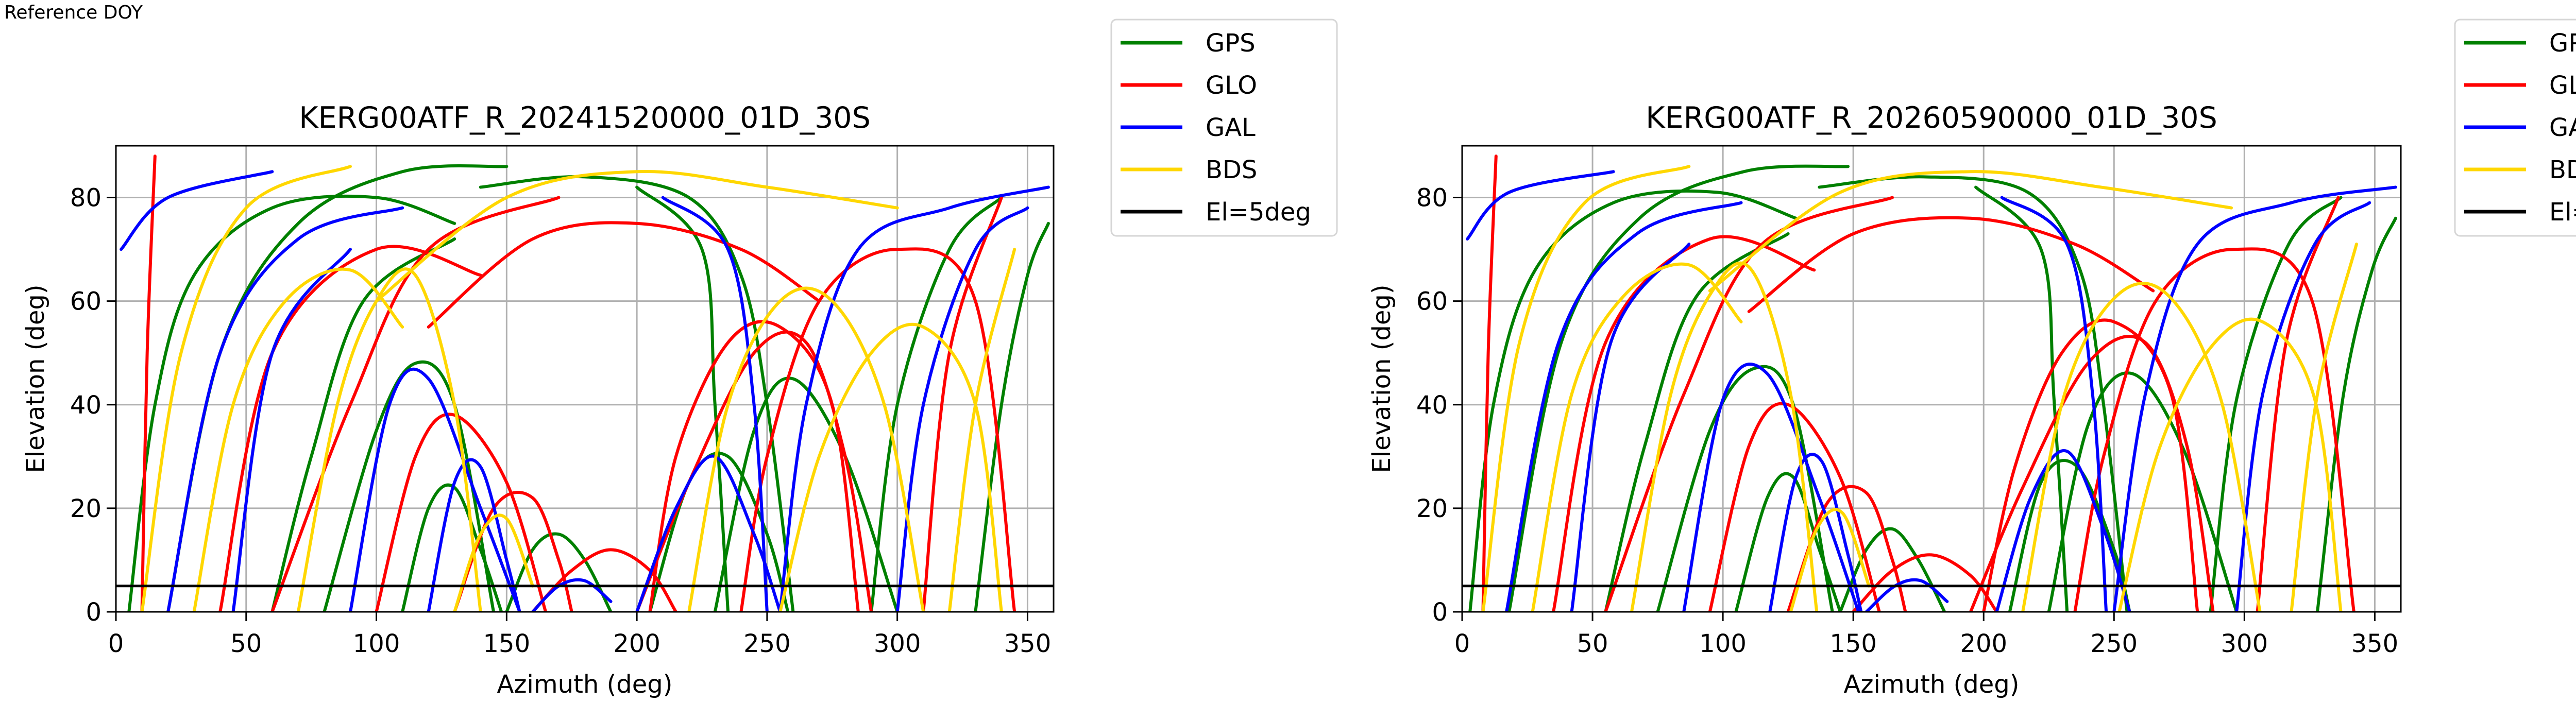 This screenshot has height=720, width=2576. Describe the element at coordinates (585, 118) in the screenshot. I see `chart-title: KERG00ATF_R_20241520000_01D_30S` at that location.